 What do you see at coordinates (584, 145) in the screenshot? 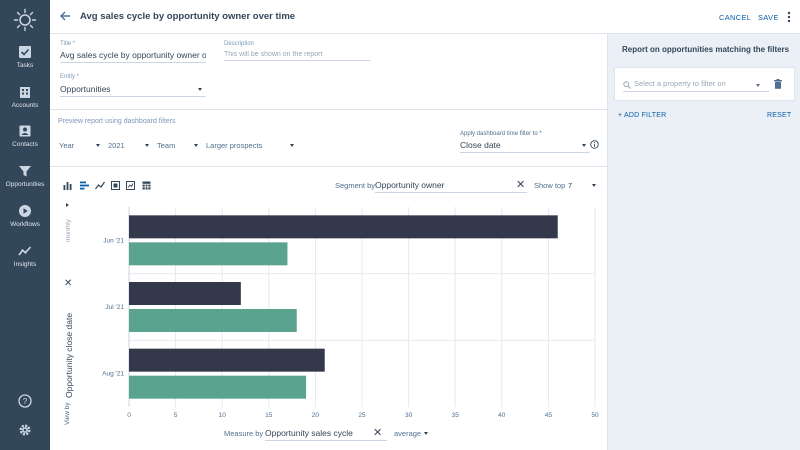
I see `time-filter-chevron-down-icon` at bounding box center [584, 145].